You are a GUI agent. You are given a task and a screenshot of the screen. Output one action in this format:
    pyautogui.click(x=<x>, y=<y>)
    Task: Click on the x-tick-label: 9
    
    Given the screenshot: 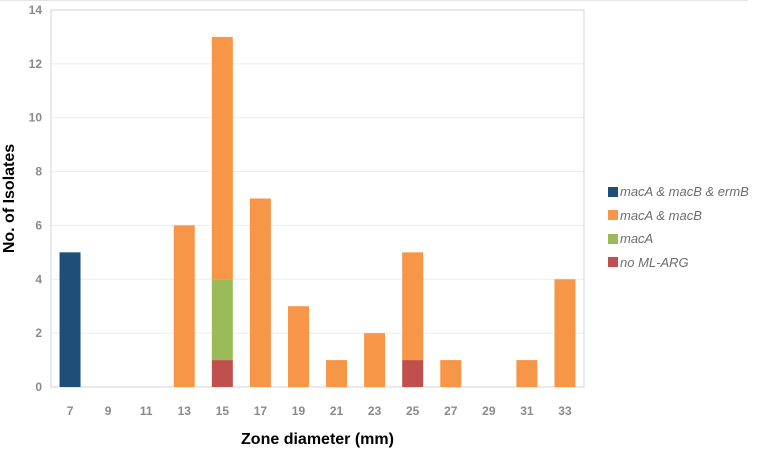 What is the action you would take?
    pyautogui.click(x=108, y=411)
    